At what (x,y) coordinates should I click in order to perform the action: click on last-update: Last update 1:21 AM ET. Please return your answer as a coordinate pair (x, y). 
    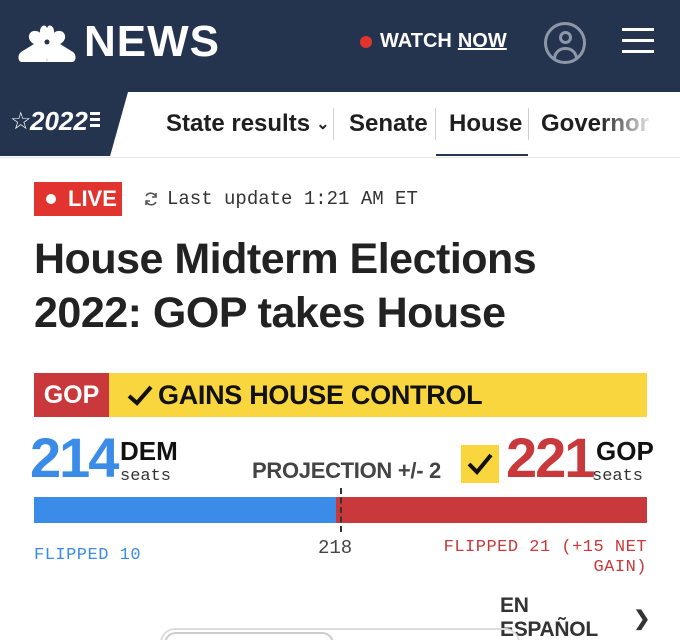
    Looking at the image, I should click on (280, 199).